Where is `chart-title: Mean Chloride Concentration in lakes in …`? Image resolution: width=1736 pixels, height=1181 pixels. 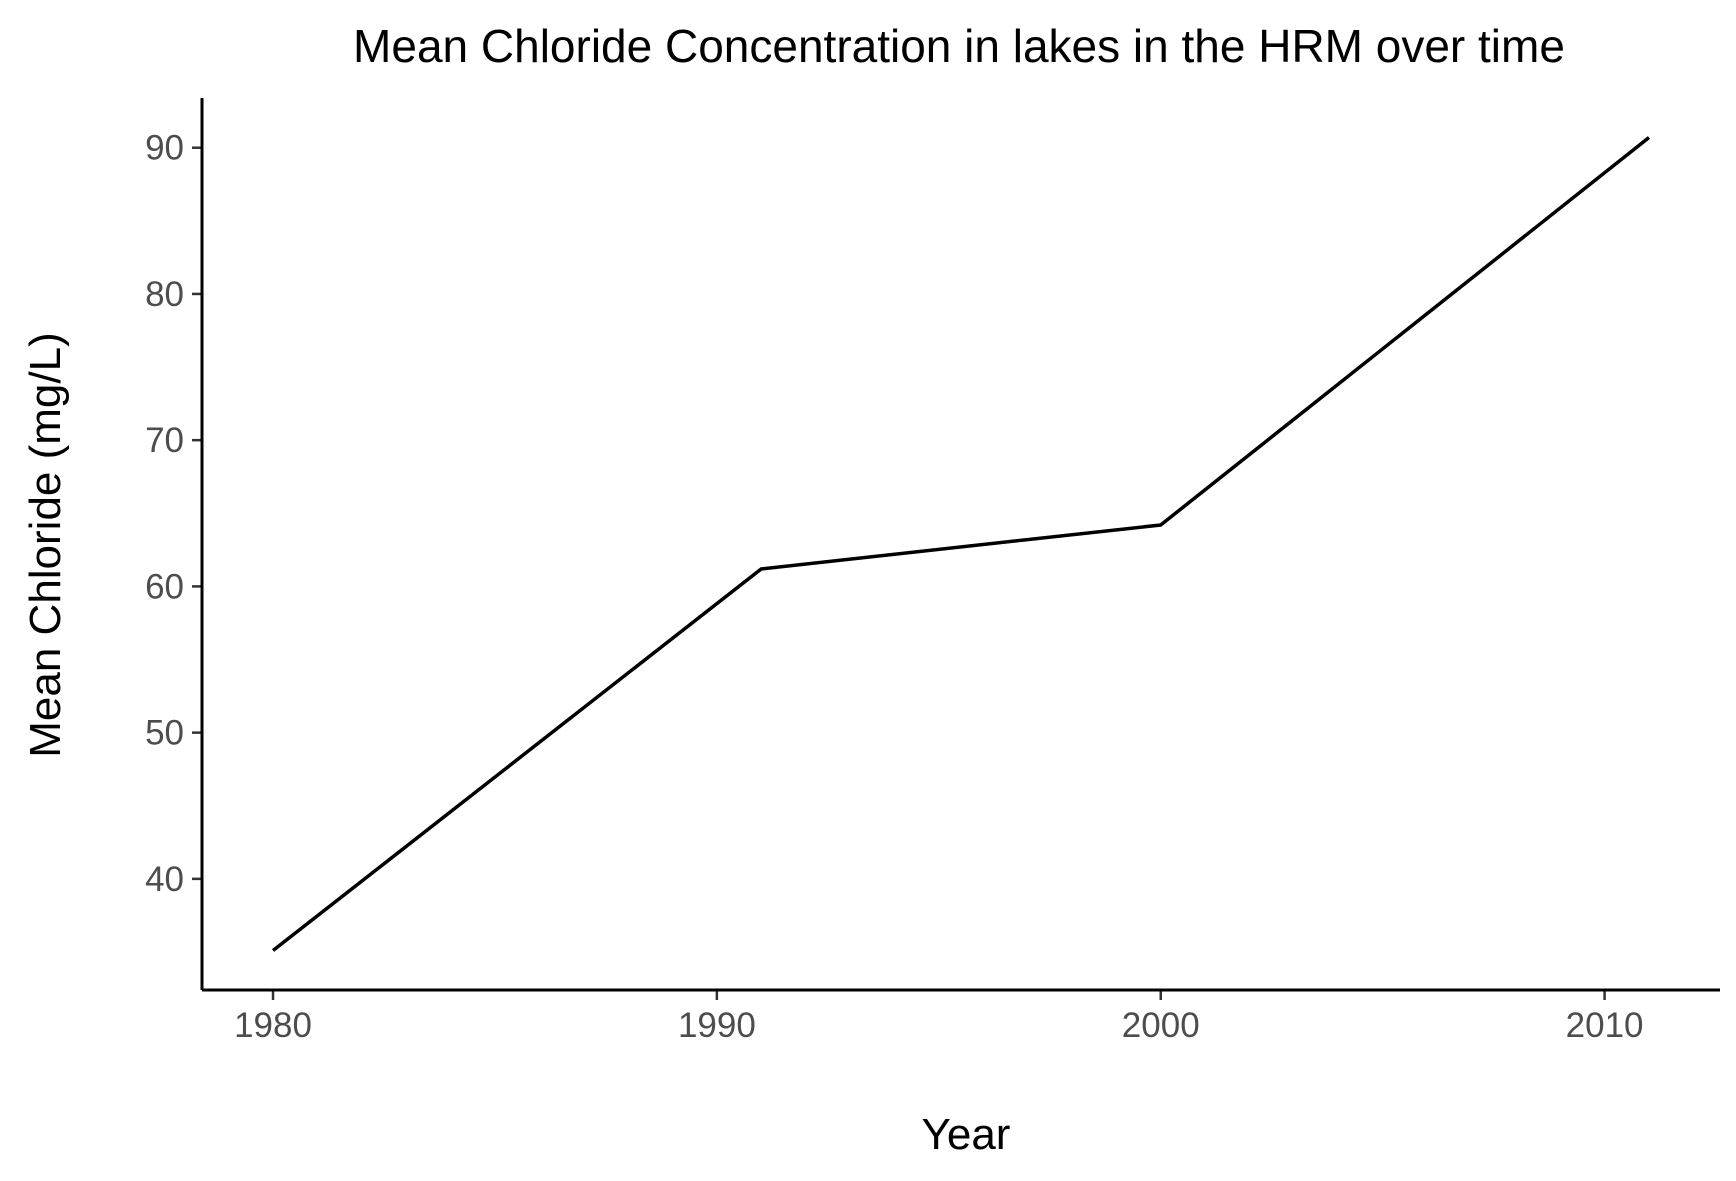
chart-title: Mean Chloride Concentration in lakes in … is located at coordinates (959, 46).